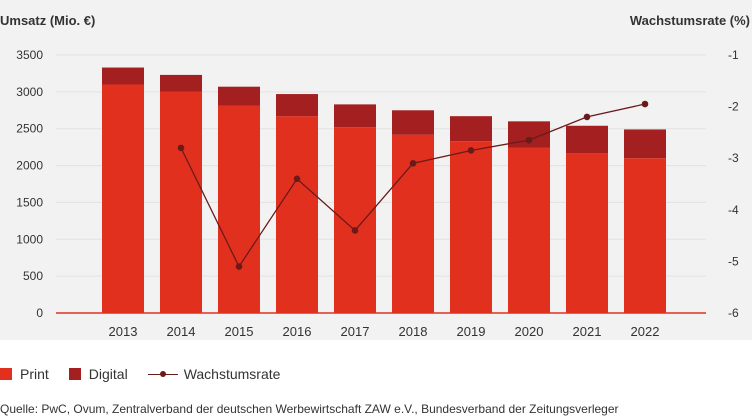  What do you see at coordinates (33, 276) in the screenshot?
I see `y-tick-label: 500` at bounding box center [33, 276].